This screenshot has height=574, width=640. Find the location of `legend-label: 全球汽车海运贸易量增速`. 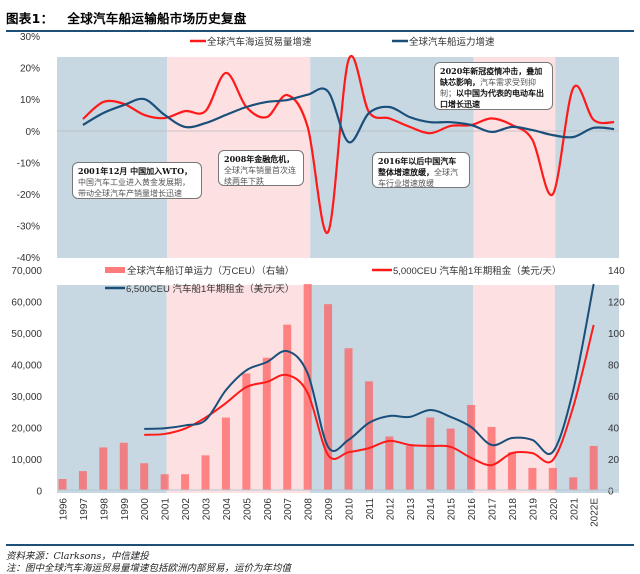

legend-label: 全球汽车海运贸易量增速 is located at coordinates (259, 42).